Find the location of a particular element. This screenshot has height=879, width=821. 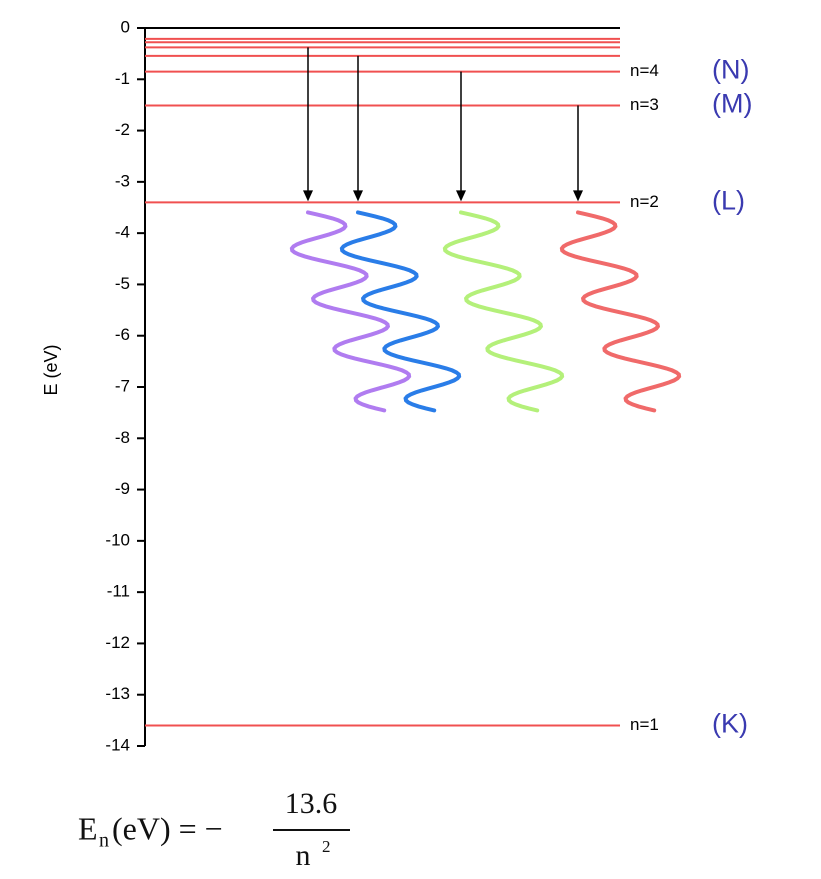

y-tick-label: -7 is located at coordinates (122, 385).